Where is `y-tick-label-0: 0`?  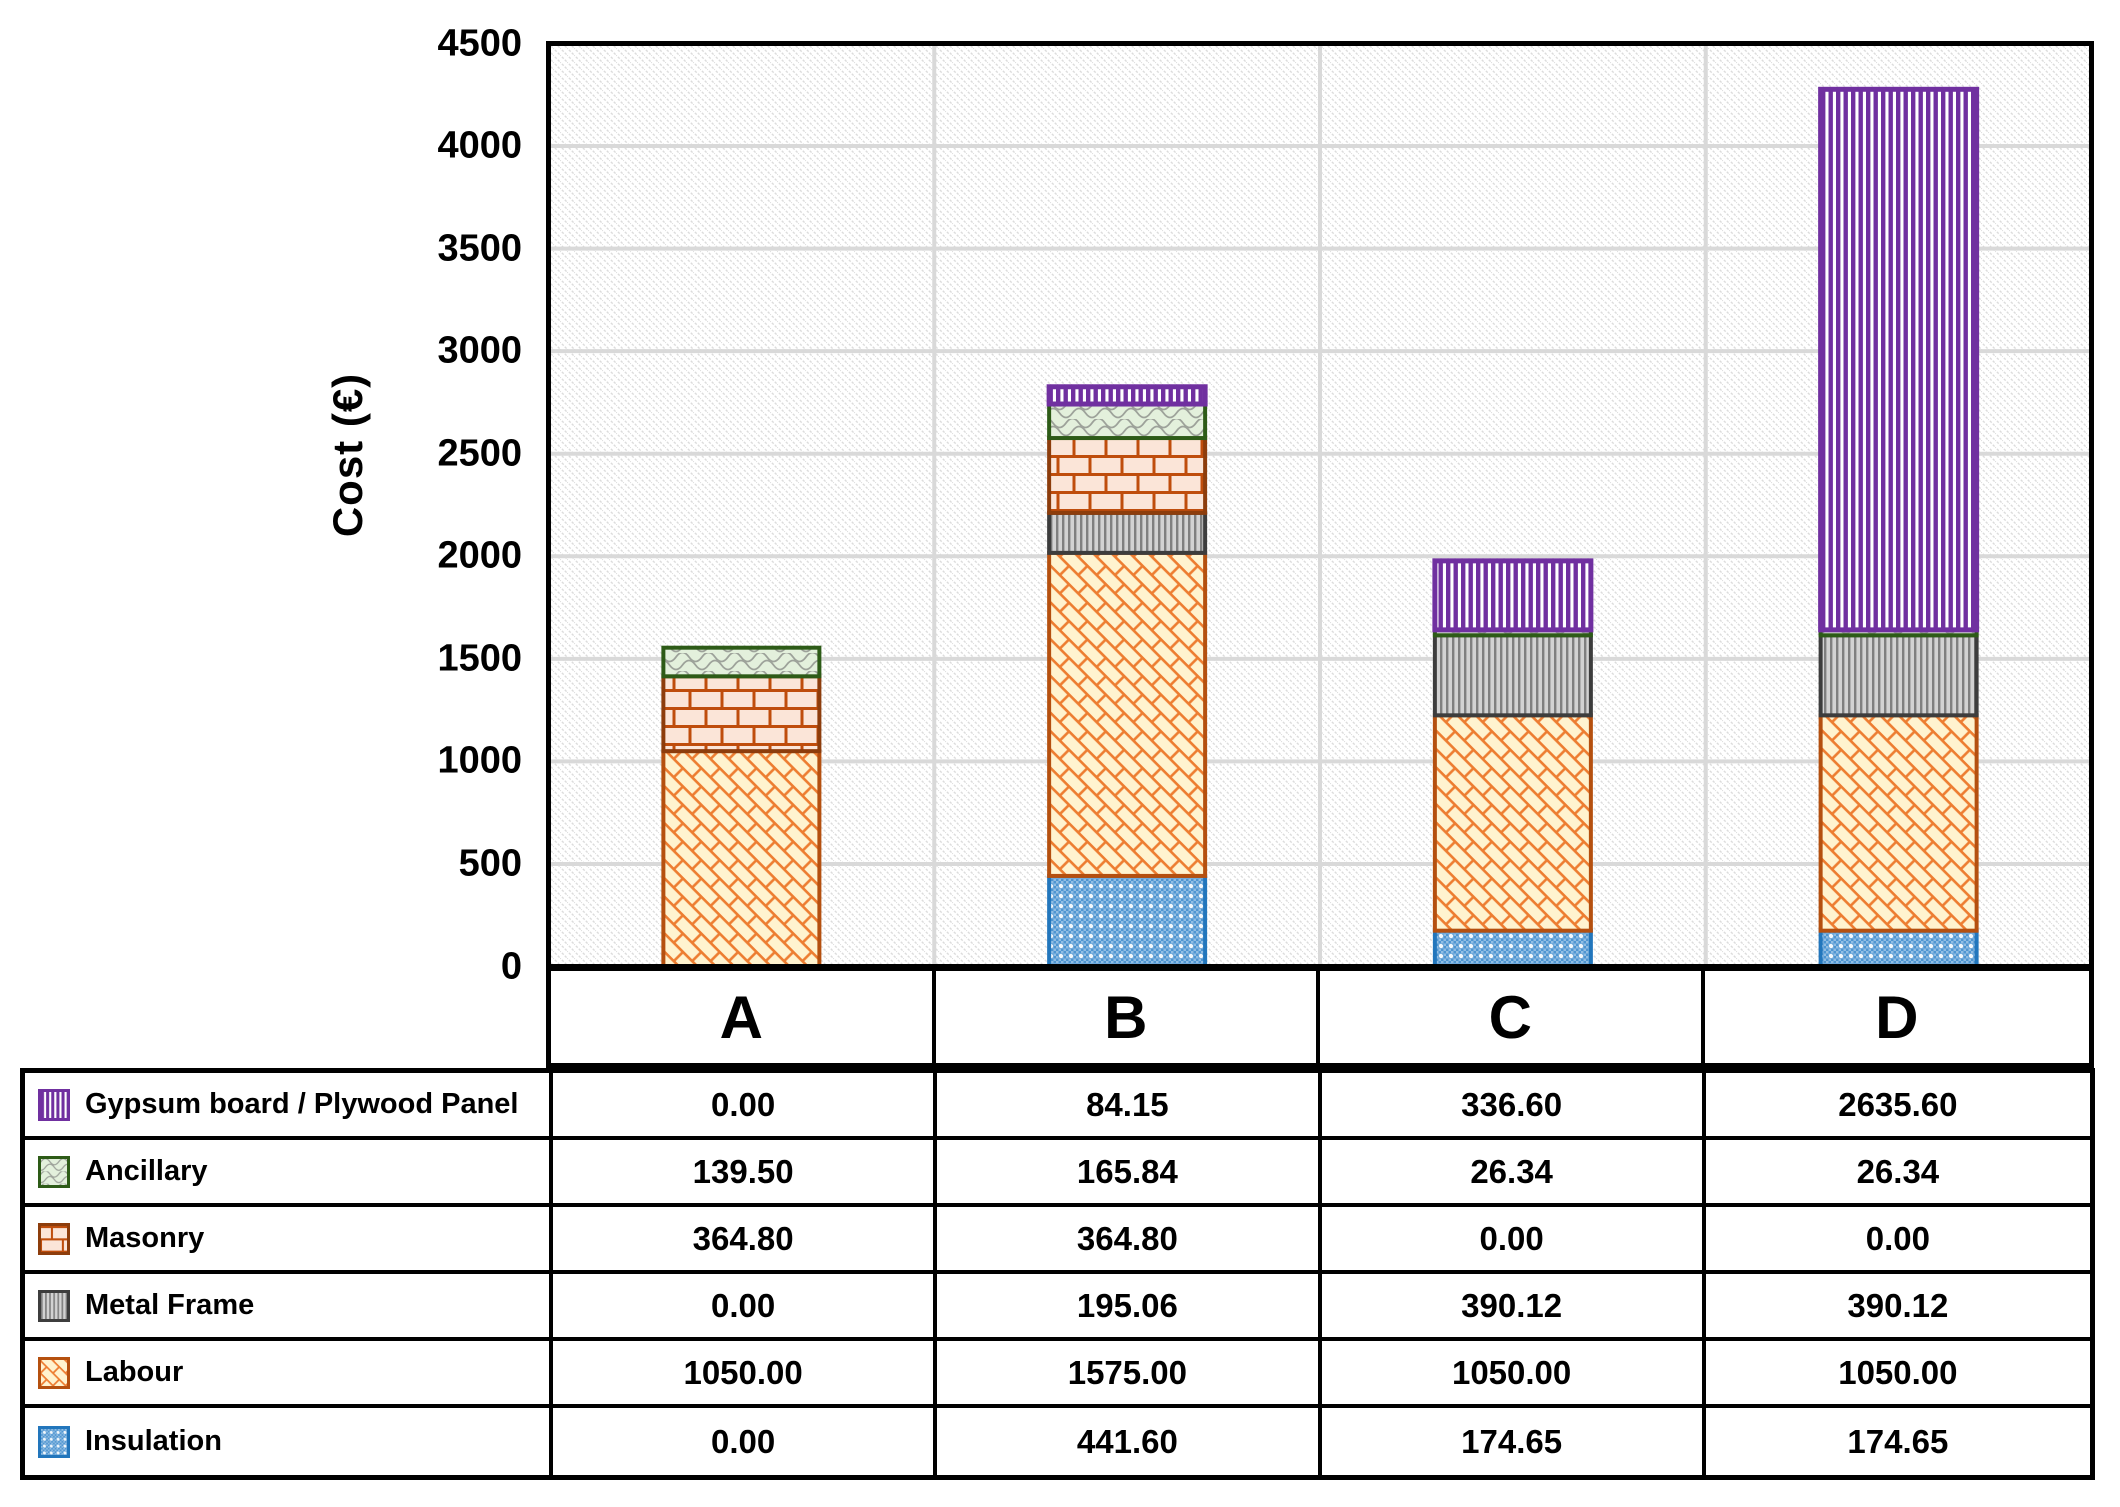 y-tick-label-0: 0 is located at coordinates (511, 966).